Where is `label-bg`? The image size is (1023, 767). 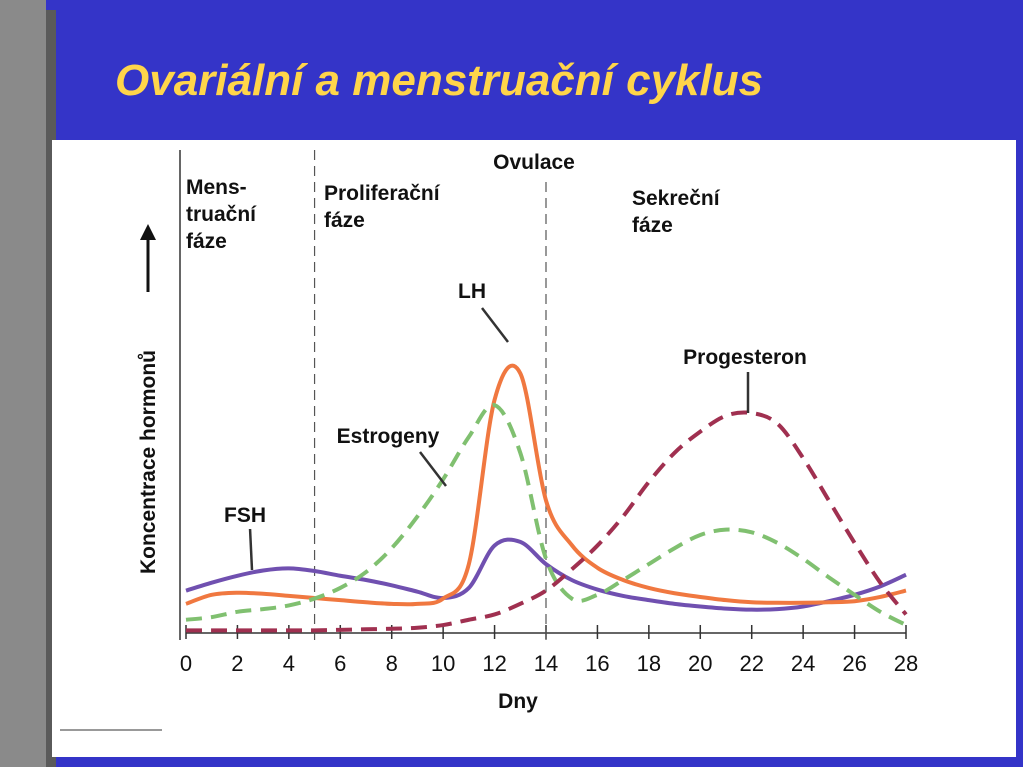
label-bg is located at coordinates (544, 699).